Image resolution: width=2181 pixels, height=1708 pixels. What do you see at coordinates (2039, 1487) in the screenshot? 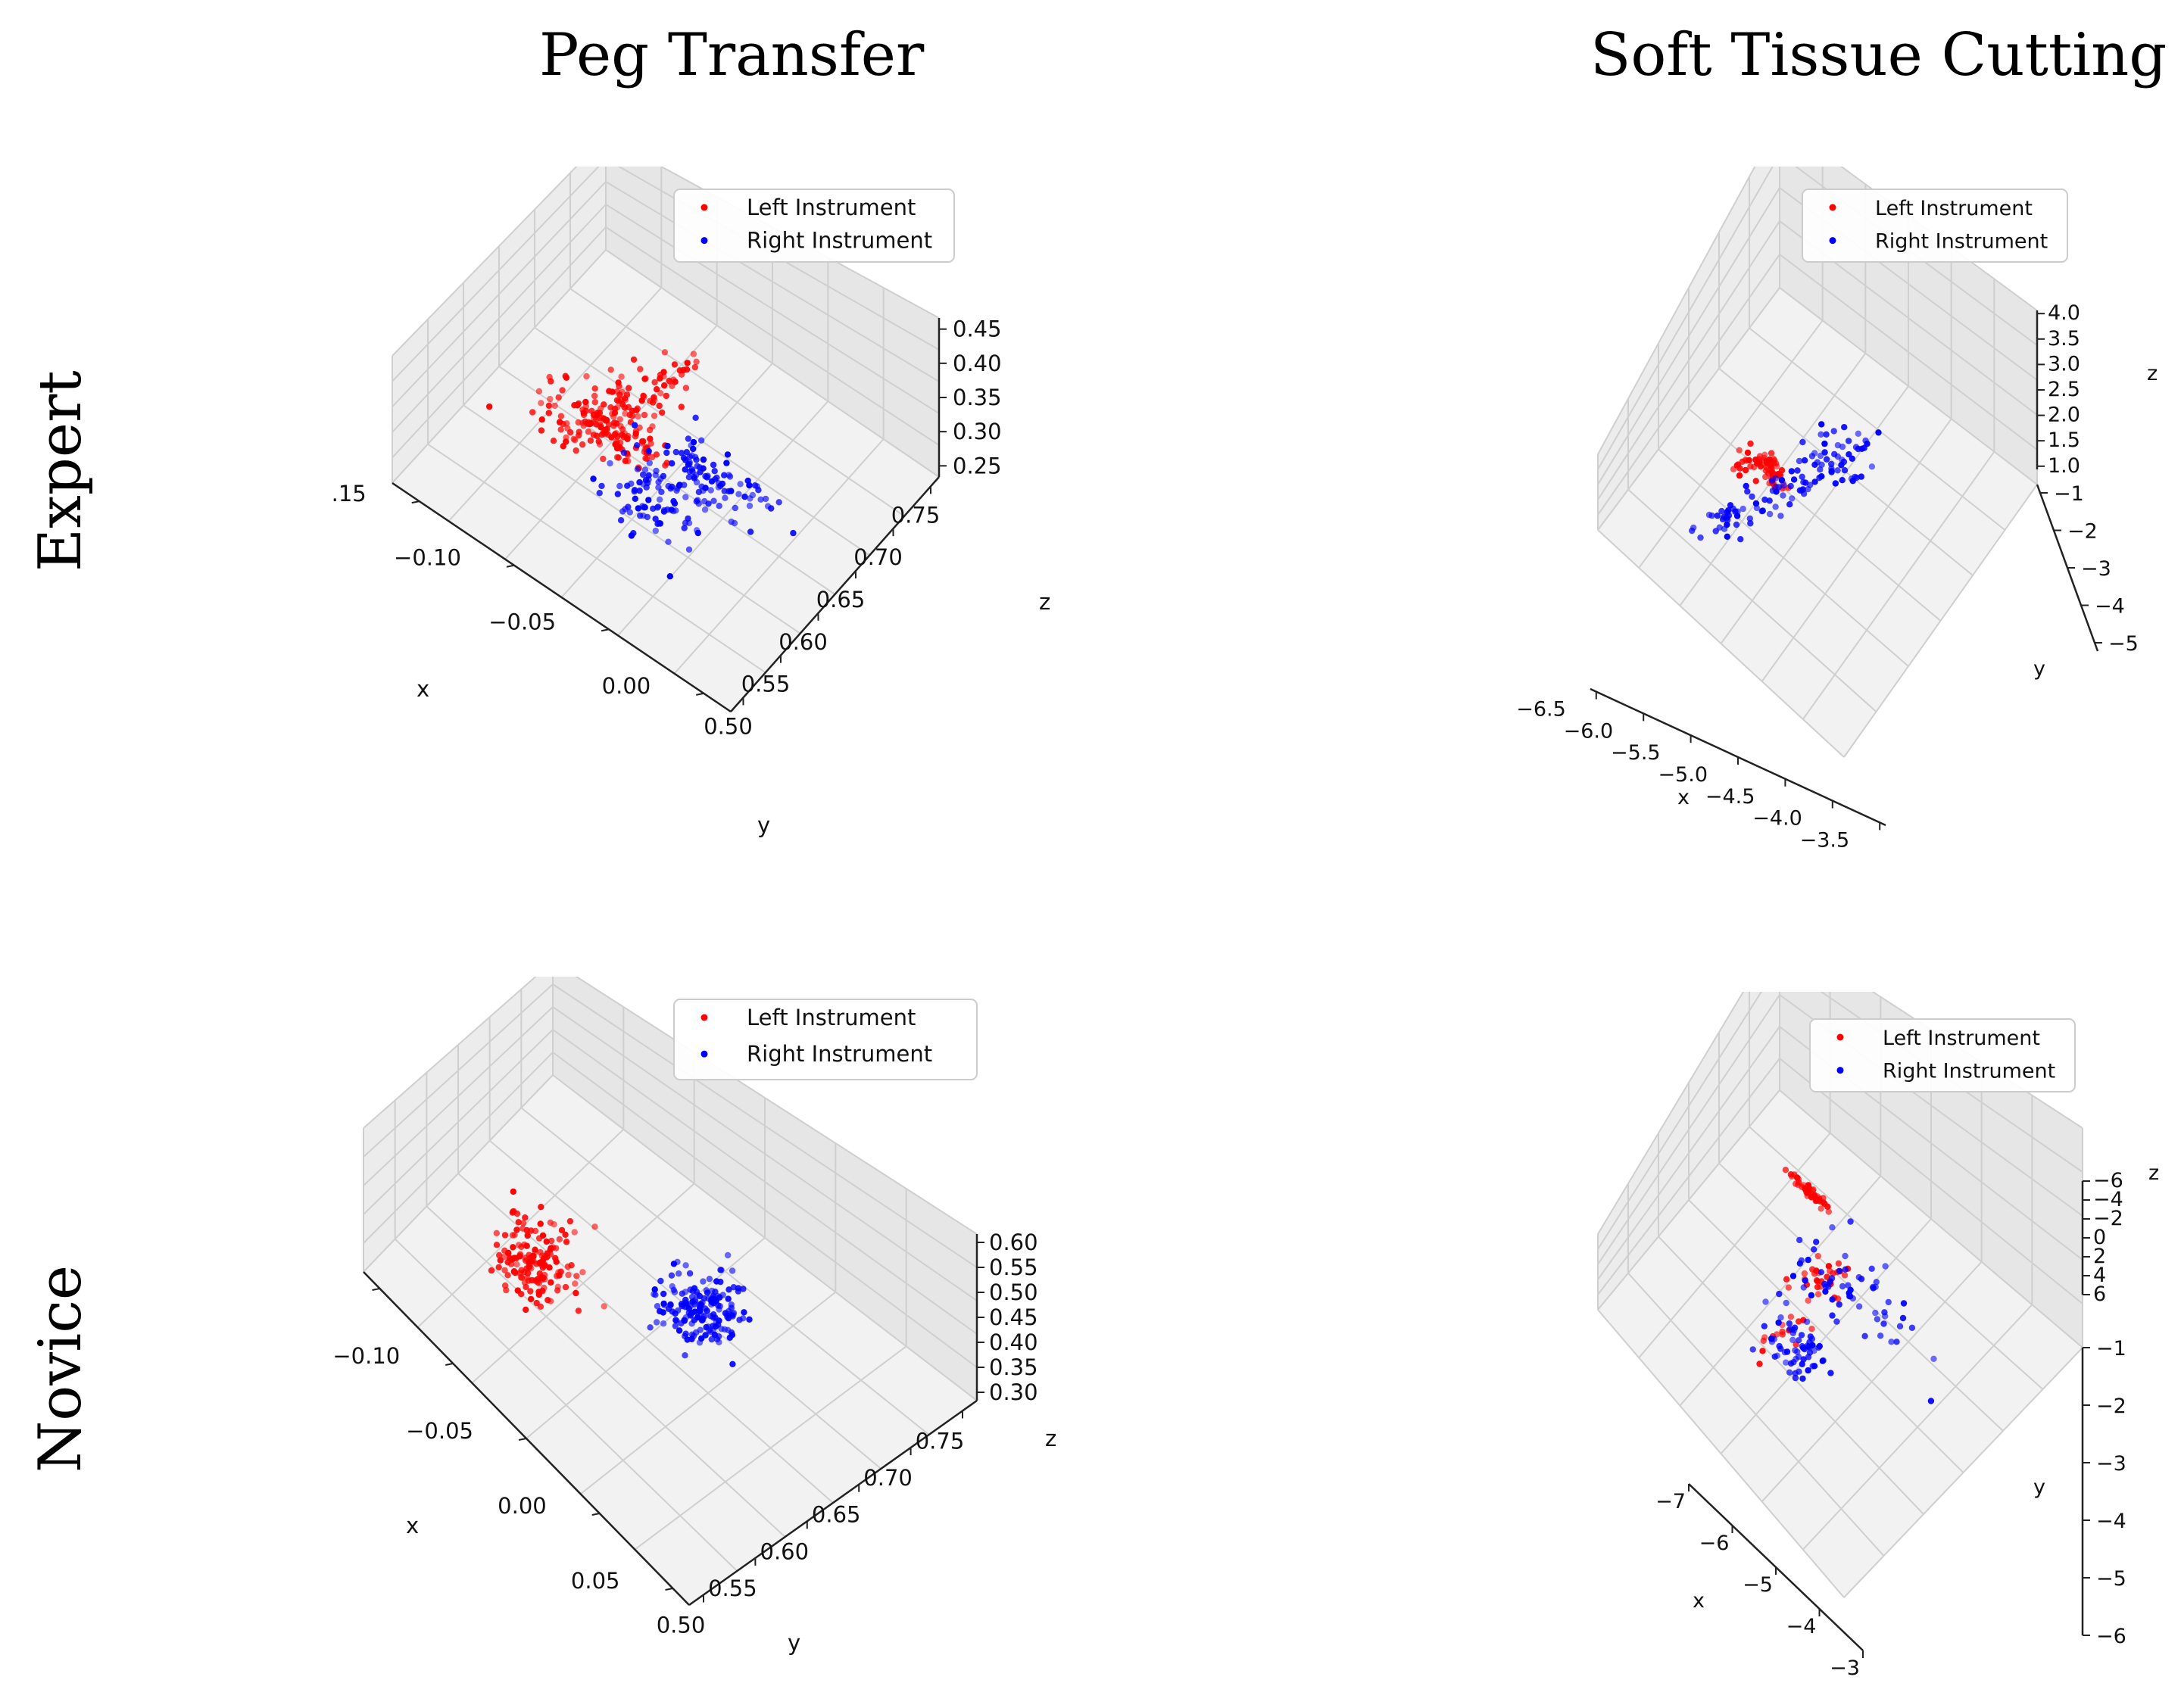
I see `y-axis-label: y` at bounding box center [2039, 1487].